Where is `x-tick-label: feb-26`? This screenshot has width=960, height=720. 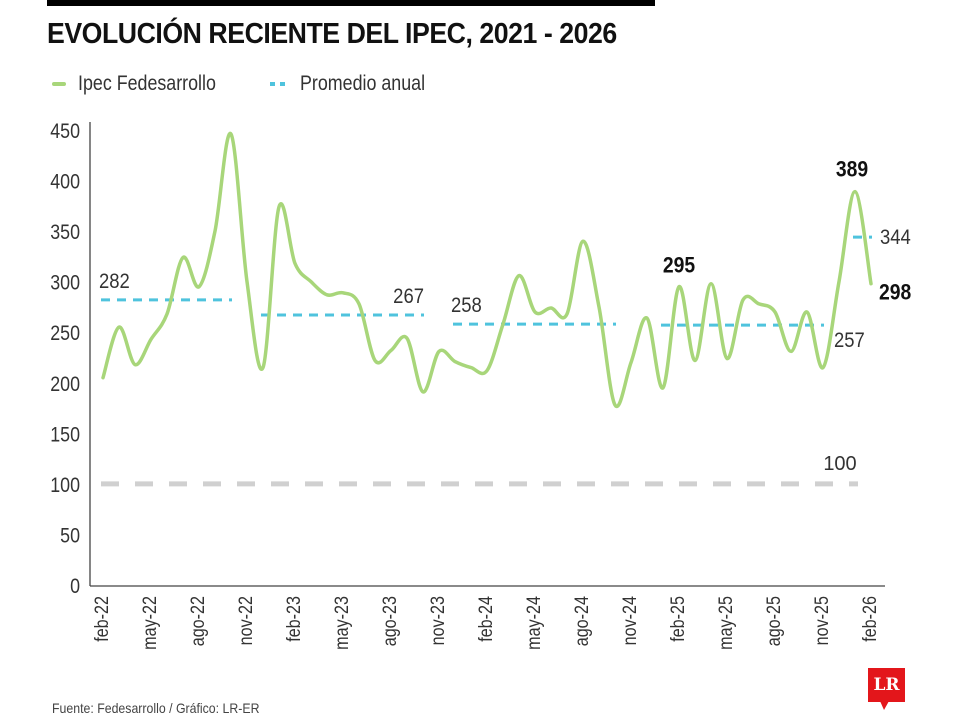 x-tick-label: feb-26 is located at coordinates (870, 619).